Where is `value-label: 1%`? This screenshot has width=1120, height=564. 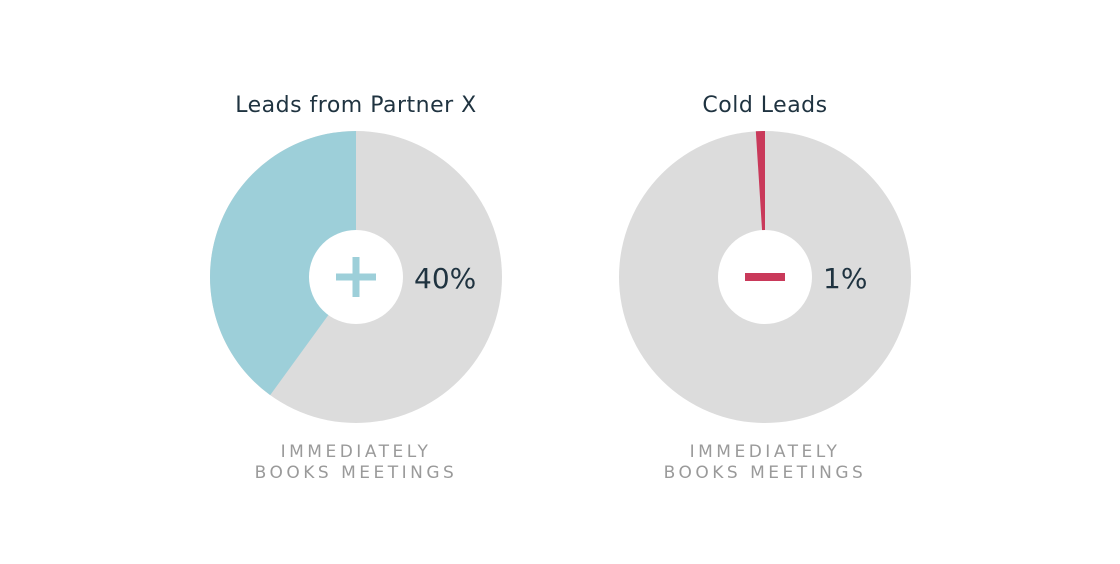 value-label: 1% is located at coordinates (845, 278).